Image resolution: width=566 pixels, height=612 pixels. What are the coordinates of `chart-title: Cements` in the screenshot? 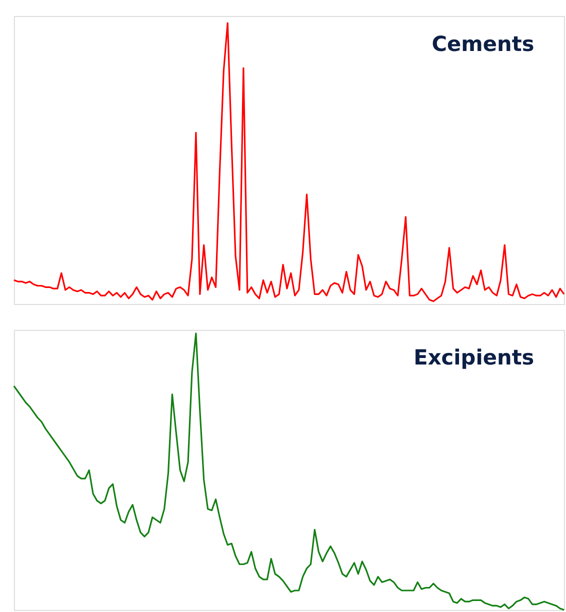 It's located at (483, 44).